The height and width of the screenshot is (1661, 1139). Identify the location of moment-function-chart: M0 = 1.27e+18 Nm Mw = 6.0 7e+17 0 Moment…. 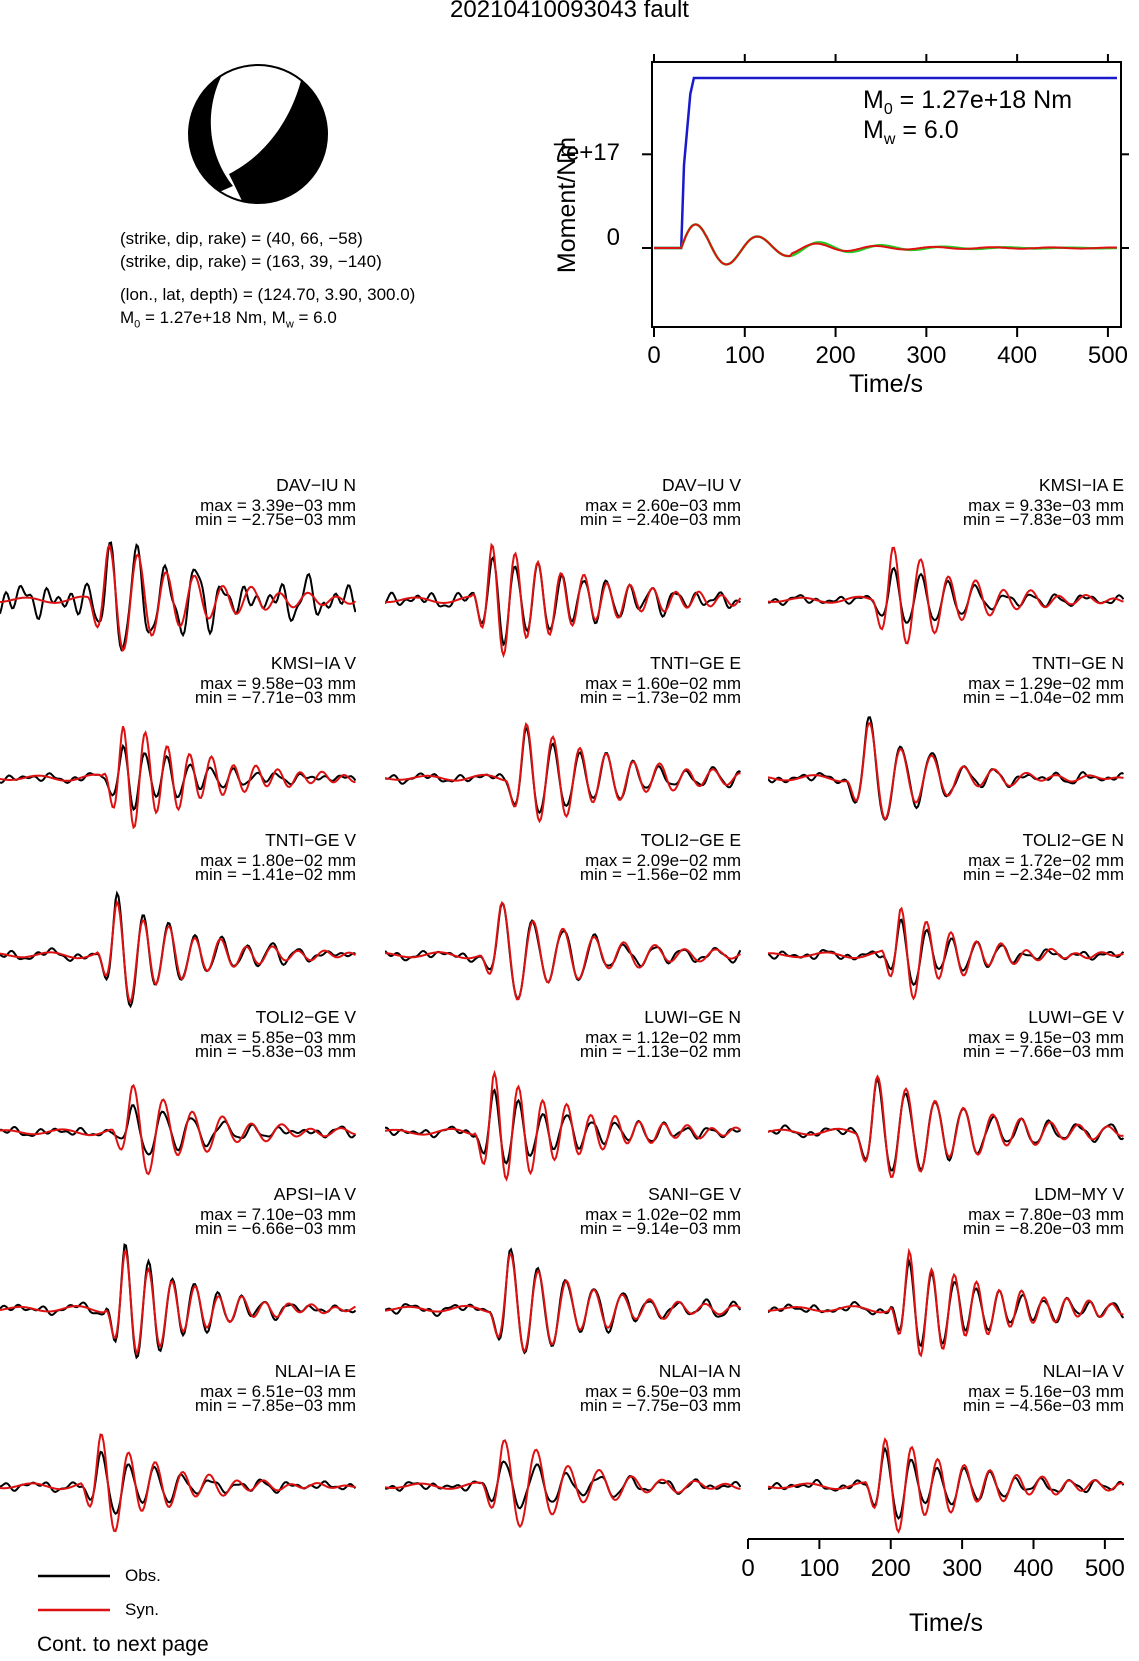
(841, 226).